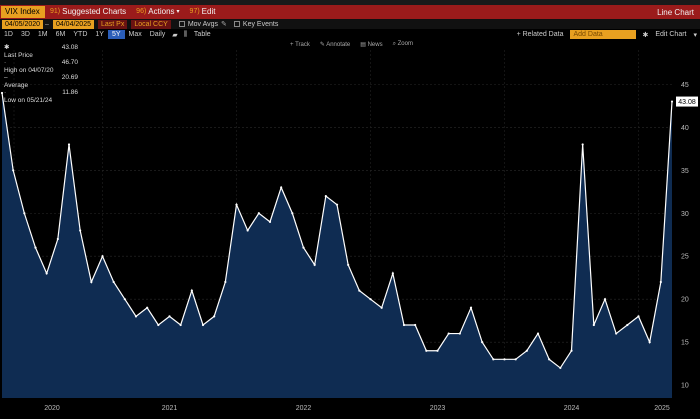 The width and height of the screenshot is (700, 419). What do you see at coordinates (18, 51) in the screenshot?
I see `legend-last-label: ✱ Last Price` at bounding box center [18, 51].